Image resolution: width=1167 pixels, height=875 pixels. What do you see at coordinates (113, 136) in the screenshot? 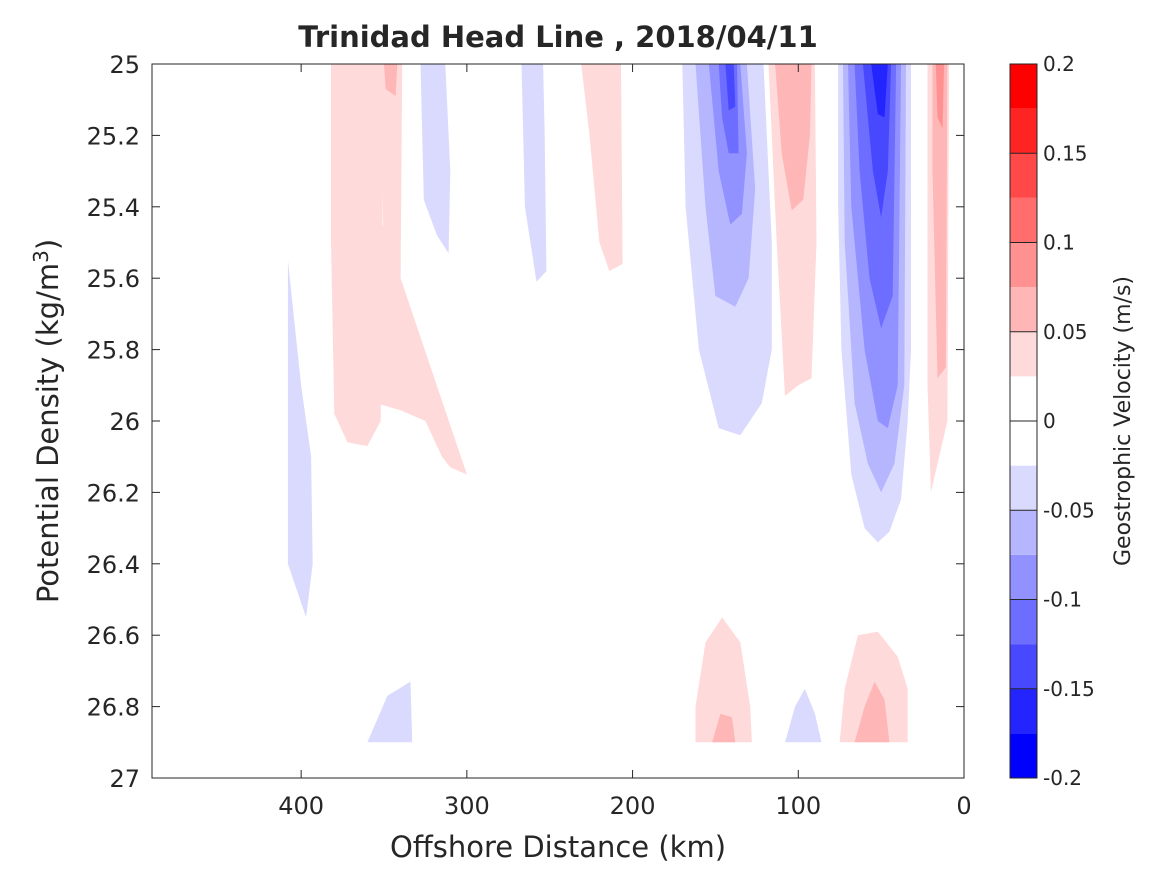
I see `y-tick-label: 25.2` at bounding box center [113, 136].